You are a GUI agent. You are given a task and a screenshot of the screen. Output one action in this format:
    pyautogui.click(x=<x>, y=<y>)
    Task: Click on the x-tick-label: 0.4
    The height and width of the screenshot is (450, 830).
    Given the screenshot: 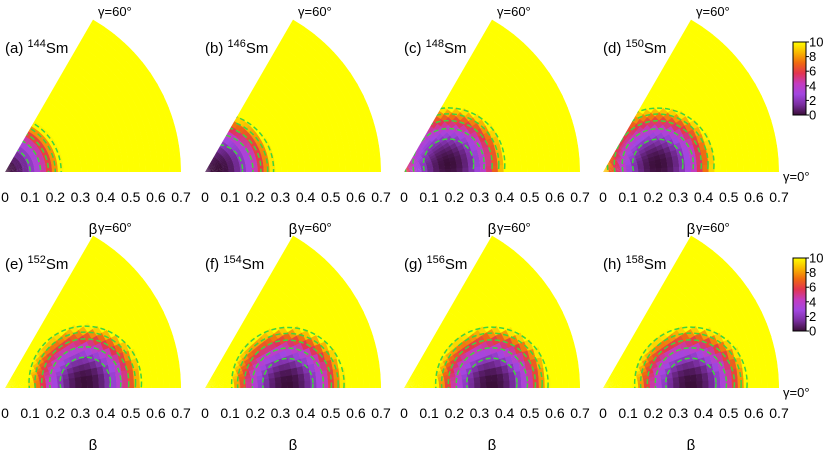 What is the action you would take?
    pyautogui.click(x=306, y=197)
    